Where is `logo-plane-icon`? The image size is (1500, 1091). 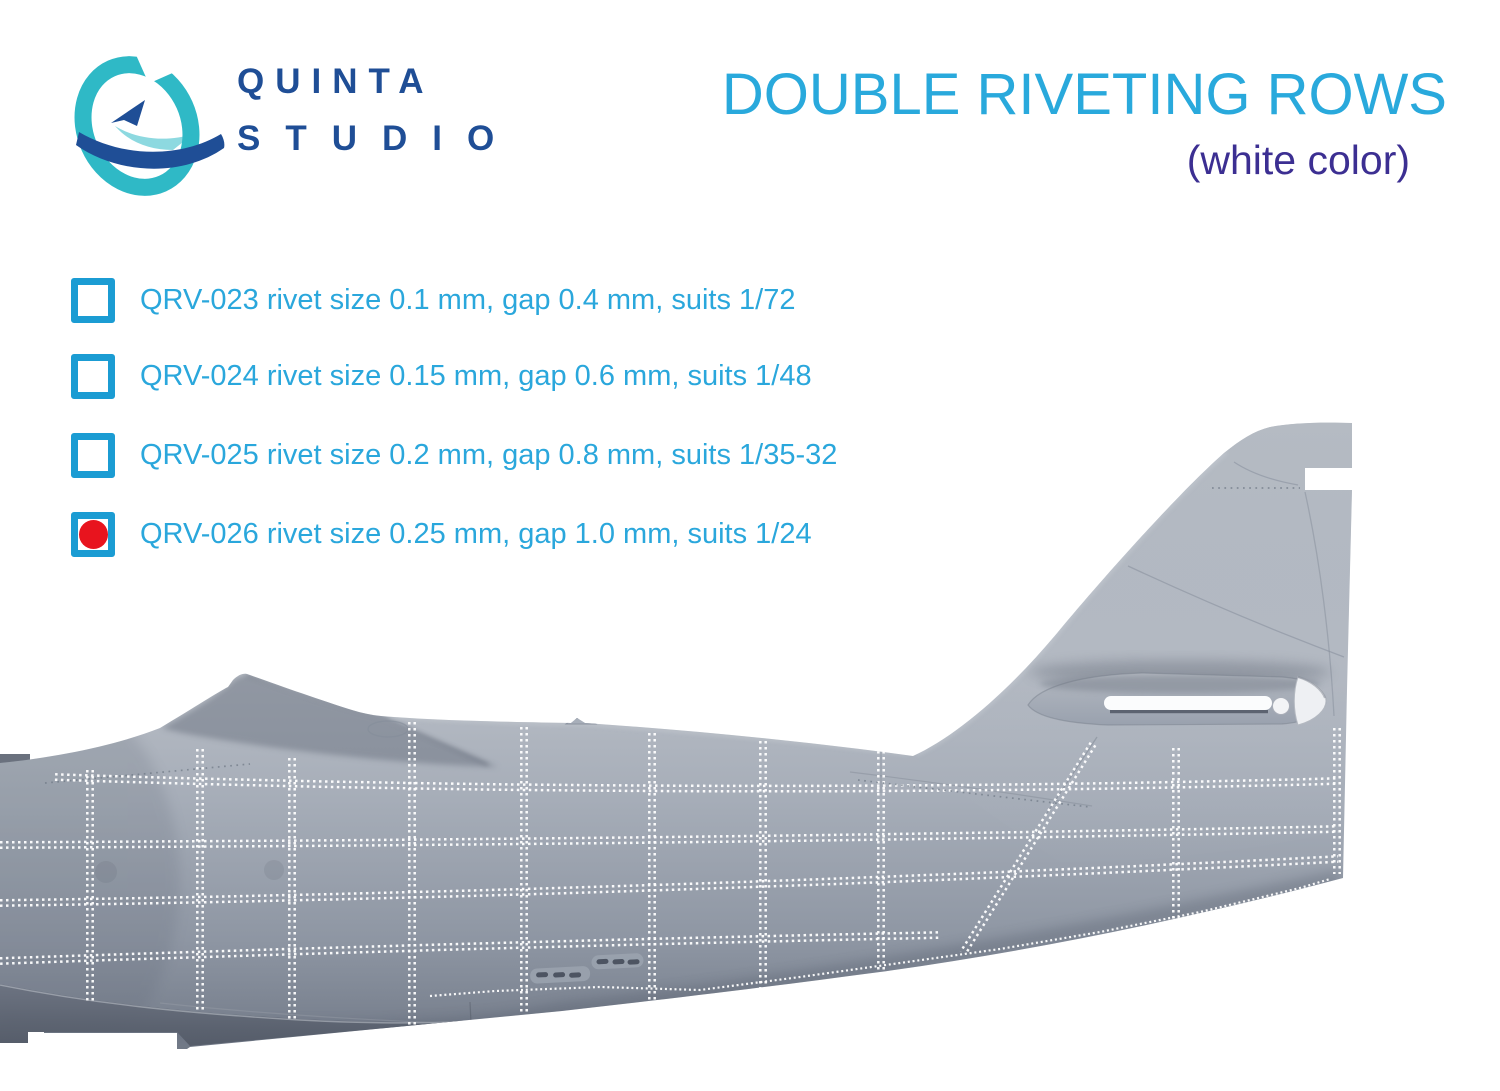 logo-plane-icon is located at coordinates (128, 113).